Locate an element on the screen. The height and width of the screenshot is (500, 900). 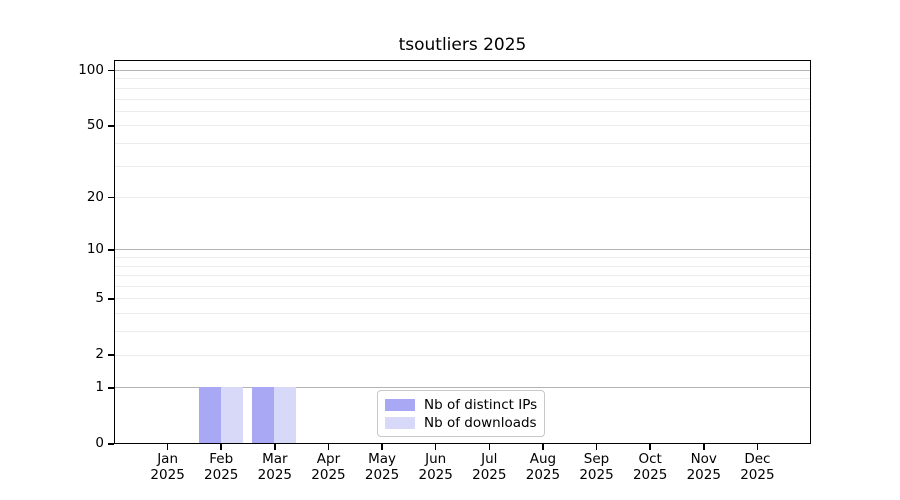
x-tick-label: Jan 2025 is located at coordinates (168, 467).